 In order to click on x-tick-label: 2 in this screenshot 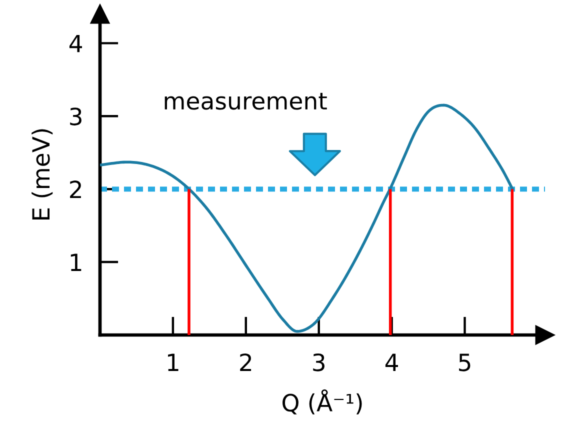, I will do `click(246, 362)`.